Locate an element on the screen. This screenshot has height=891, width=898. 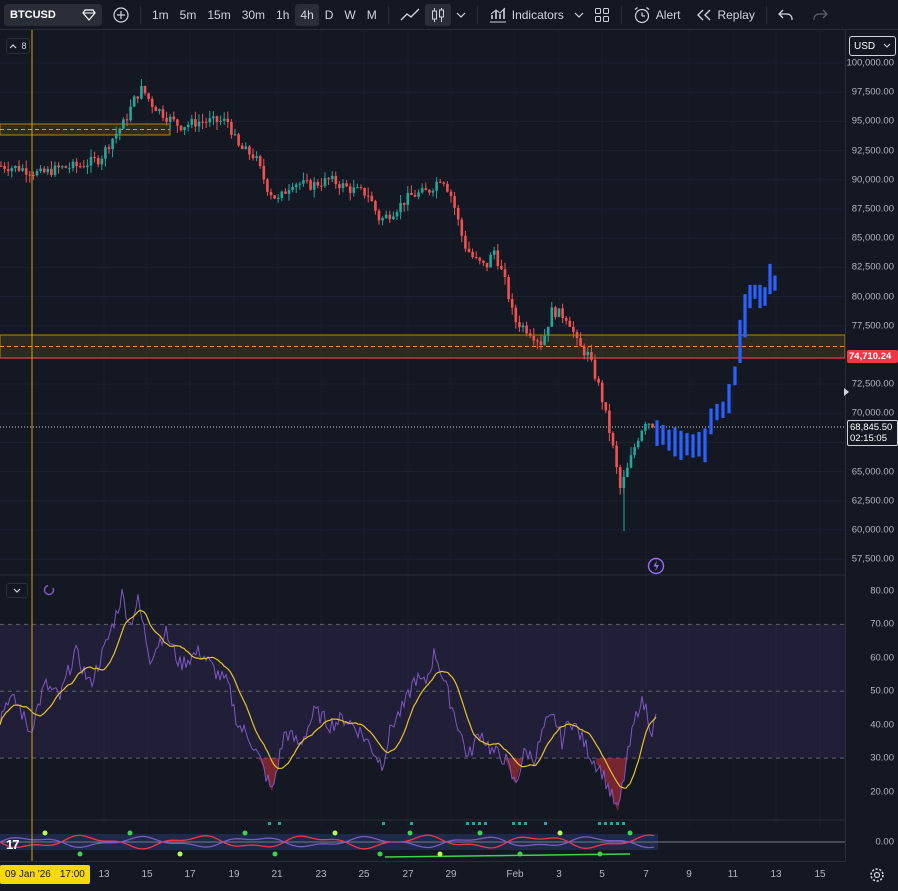
interval-30m: 30m is located at coordinates (253, 14).